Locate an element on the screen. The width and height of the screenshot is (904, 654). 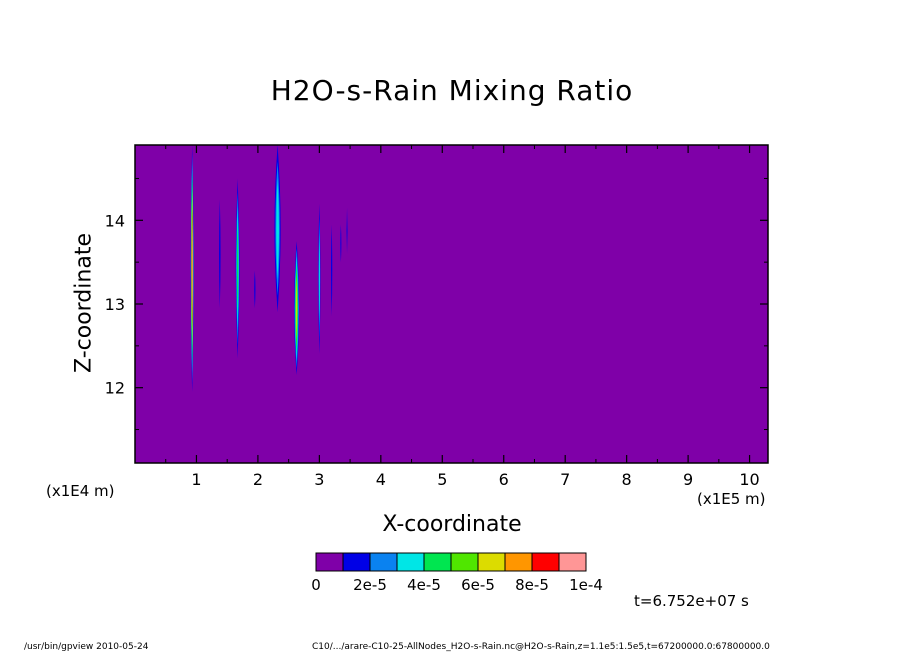
y-scale-label: (x1E5 m) is located at coordinates (731, 499).